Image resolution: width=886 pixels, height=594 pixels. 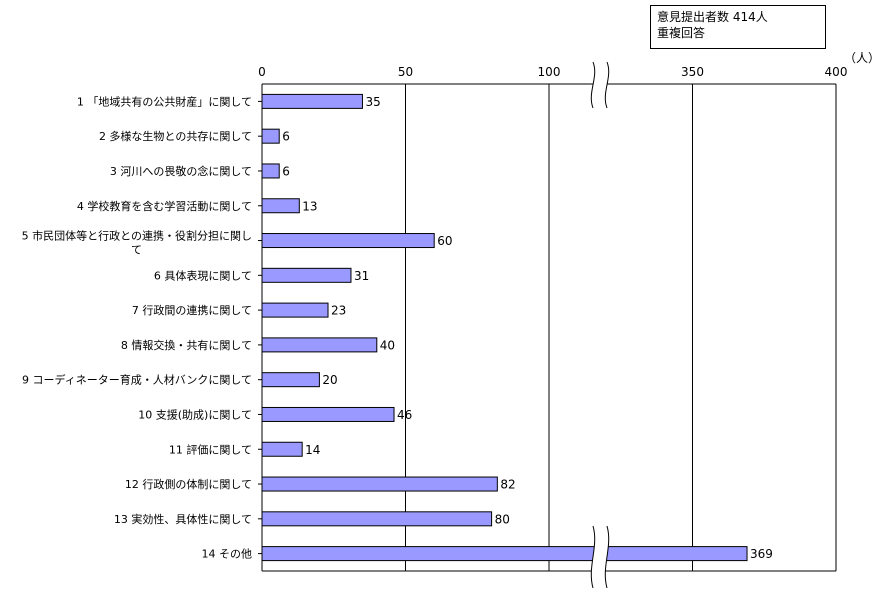 I want to click on category-label: 10 支援(助成)に関して, so click(x=195, y=414).